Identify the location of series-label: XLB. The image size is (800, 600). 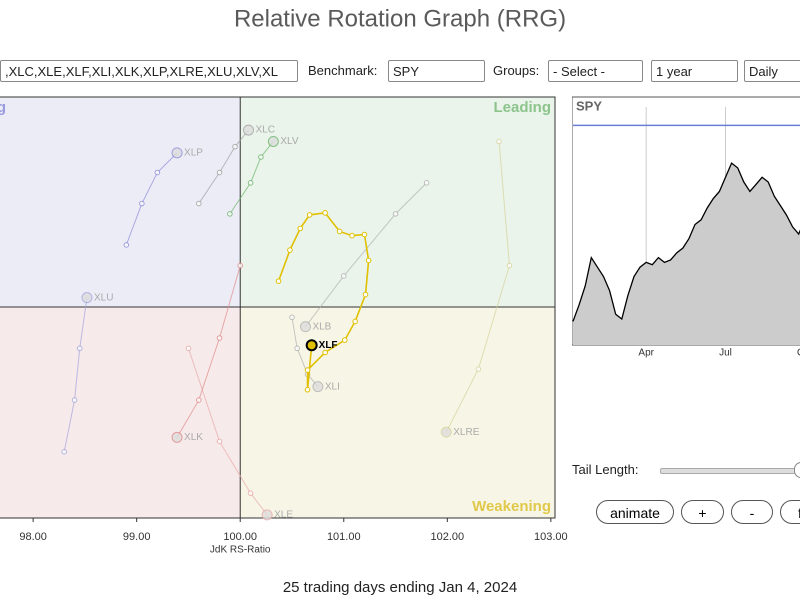
(321, 326).